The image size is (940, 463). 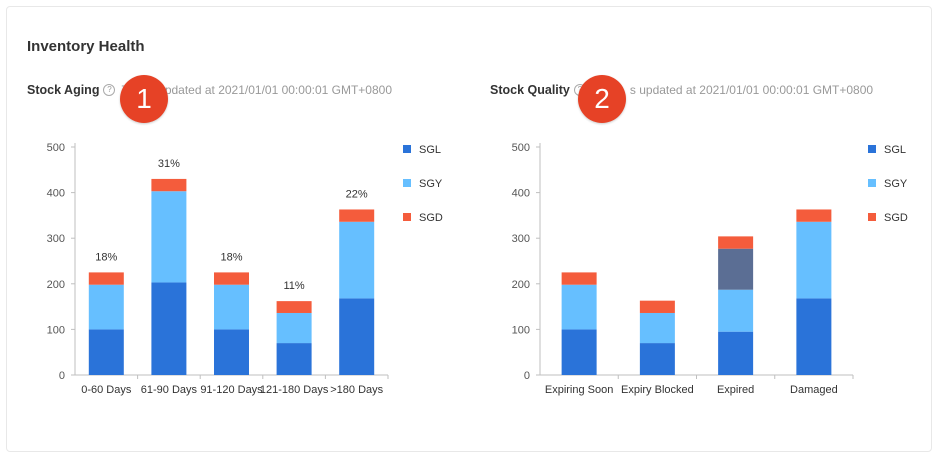 I want to click on quality-x-tick-label: Expiry Blocked, so click(x=657, y=390).